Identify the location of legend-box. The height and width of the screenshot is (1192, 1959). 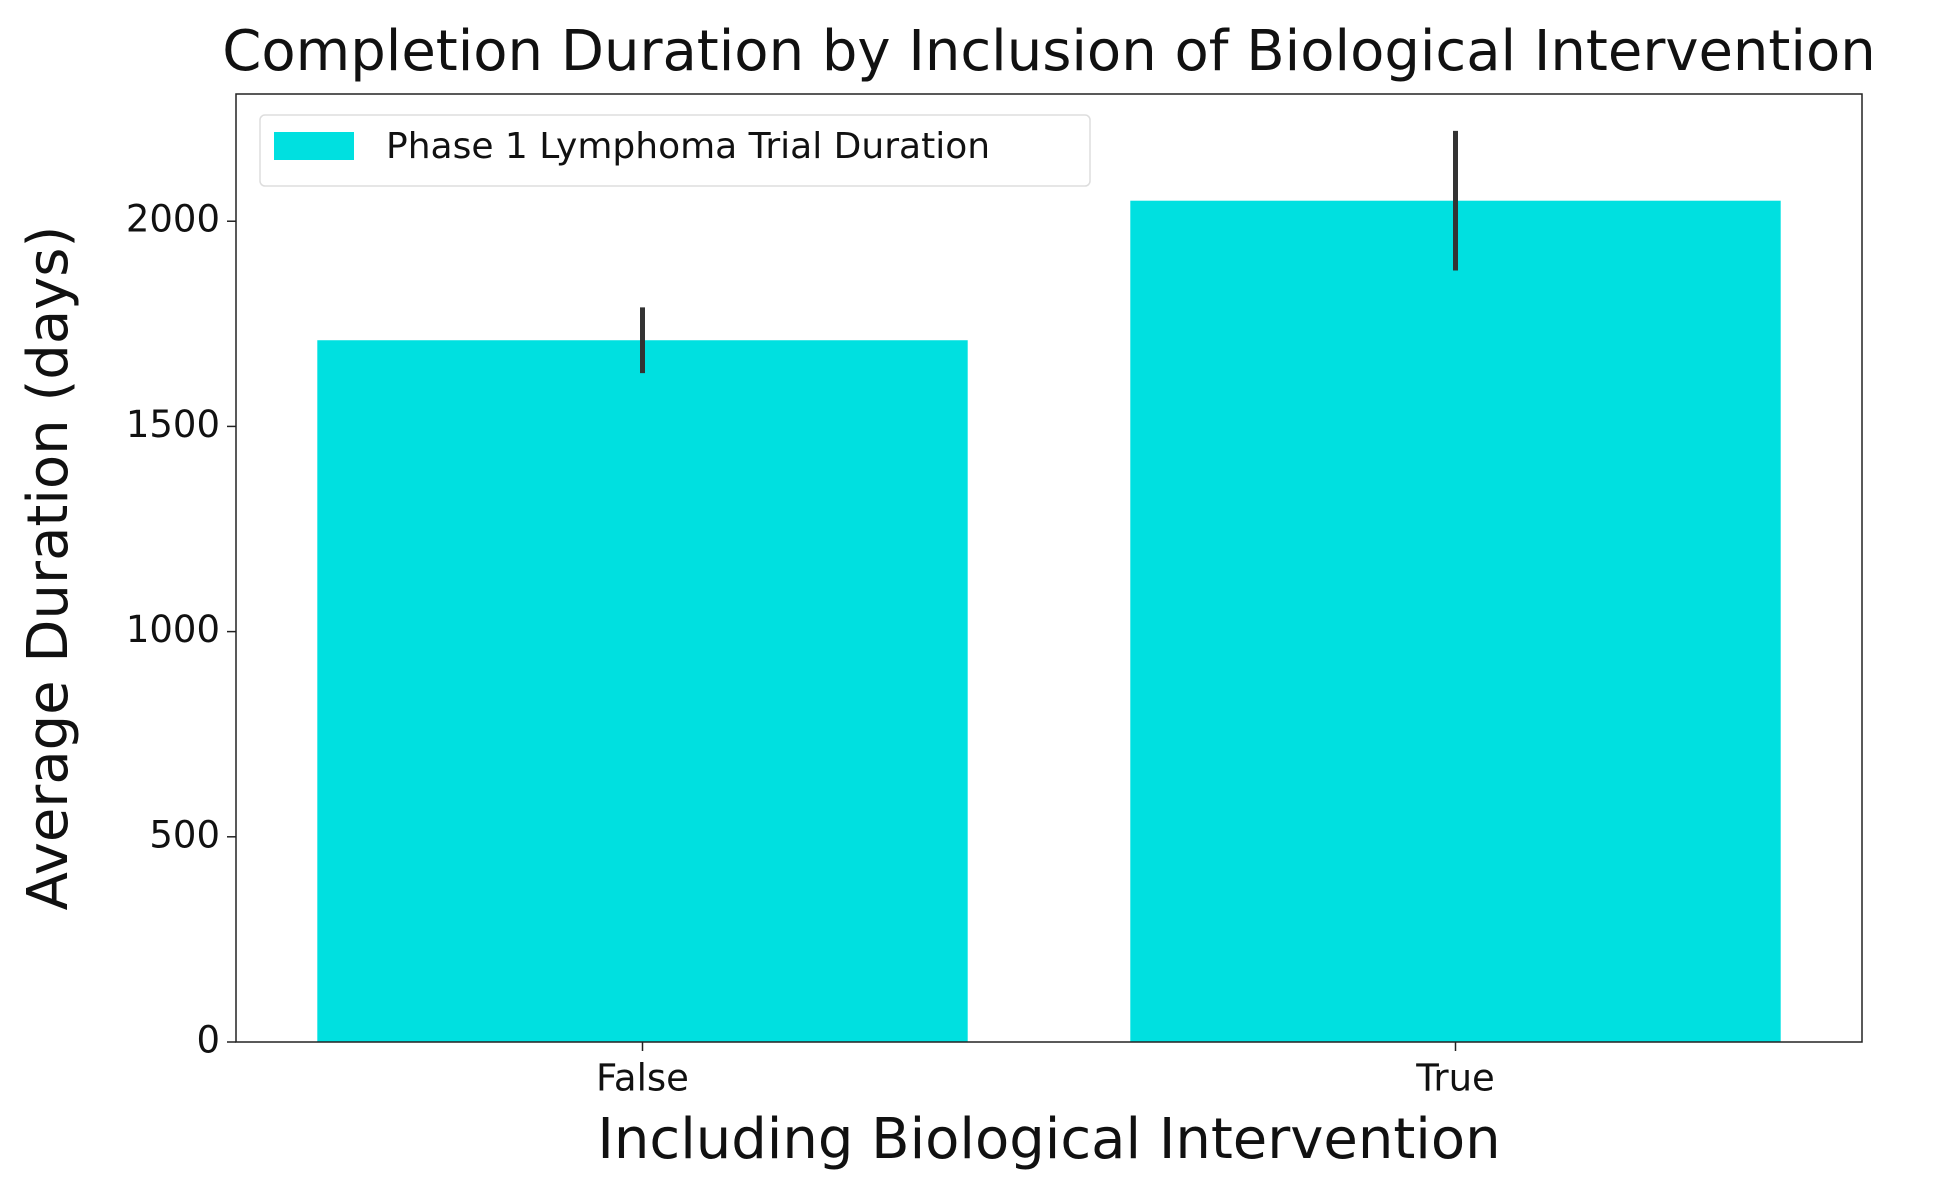
(675, 150).